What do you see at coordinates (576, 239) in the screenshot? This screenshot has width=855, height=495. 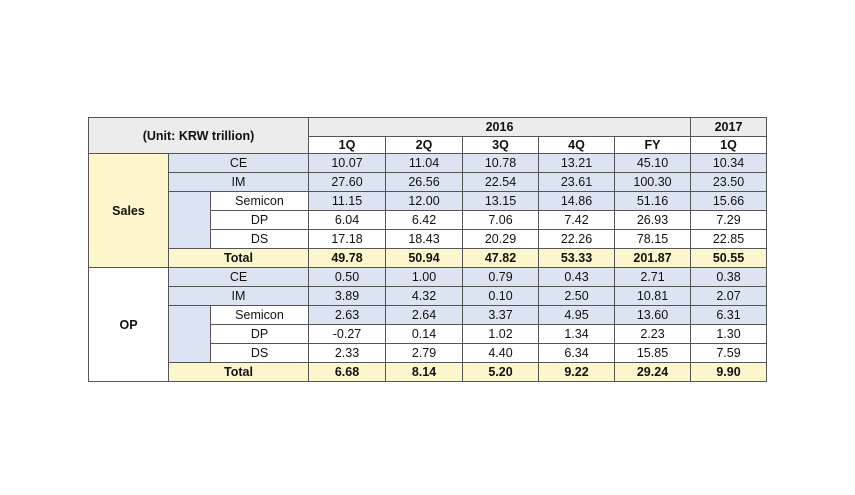 I see `value-cell: 22.26` at bounding box center [576, 239].